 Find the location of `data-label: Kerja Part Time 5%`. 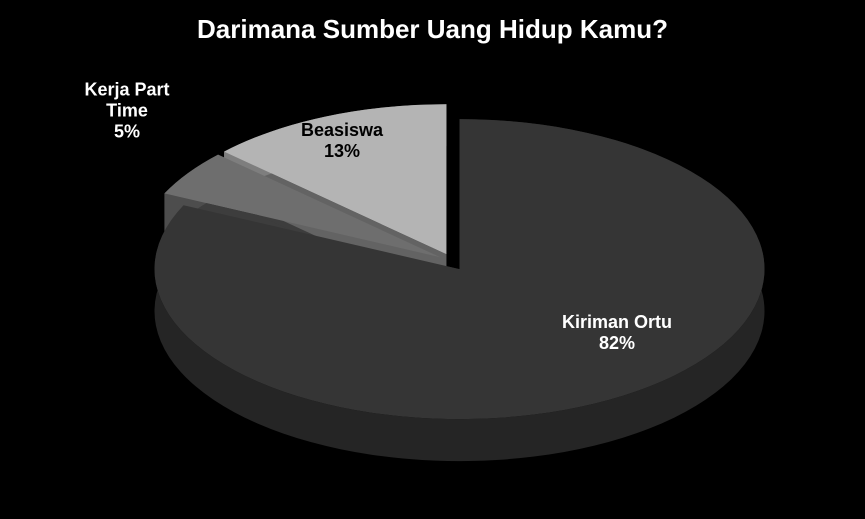

data-label: Kerja Part Time 5% is located at coordinates (127, 111).